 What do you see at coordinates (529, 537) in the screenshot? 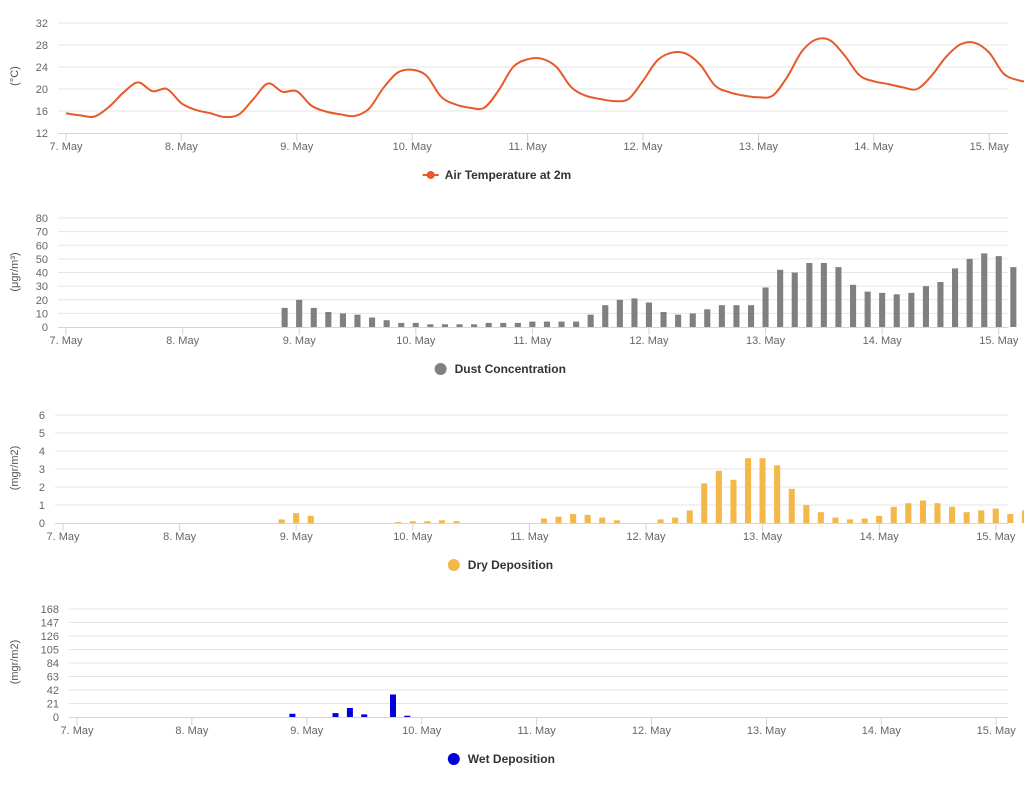
I see `x-tick-label: 11. May` at bounding box center [529, 537].